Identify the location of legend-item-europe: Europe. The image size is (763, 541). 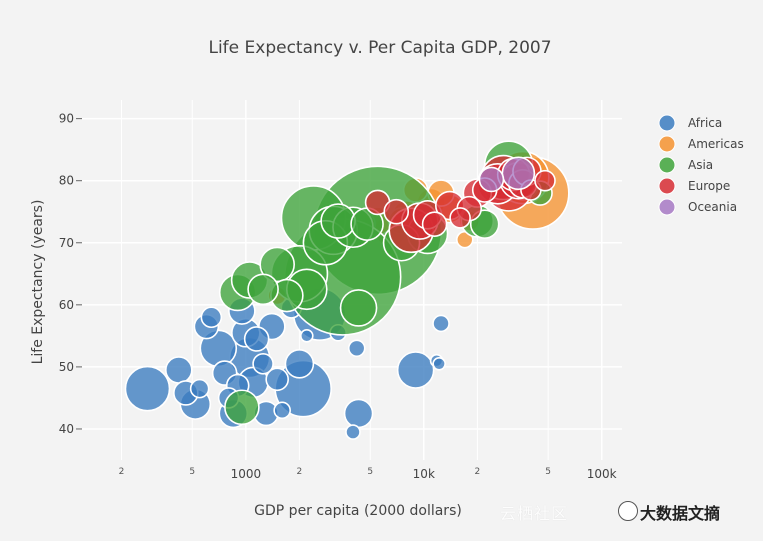
(694, 186).